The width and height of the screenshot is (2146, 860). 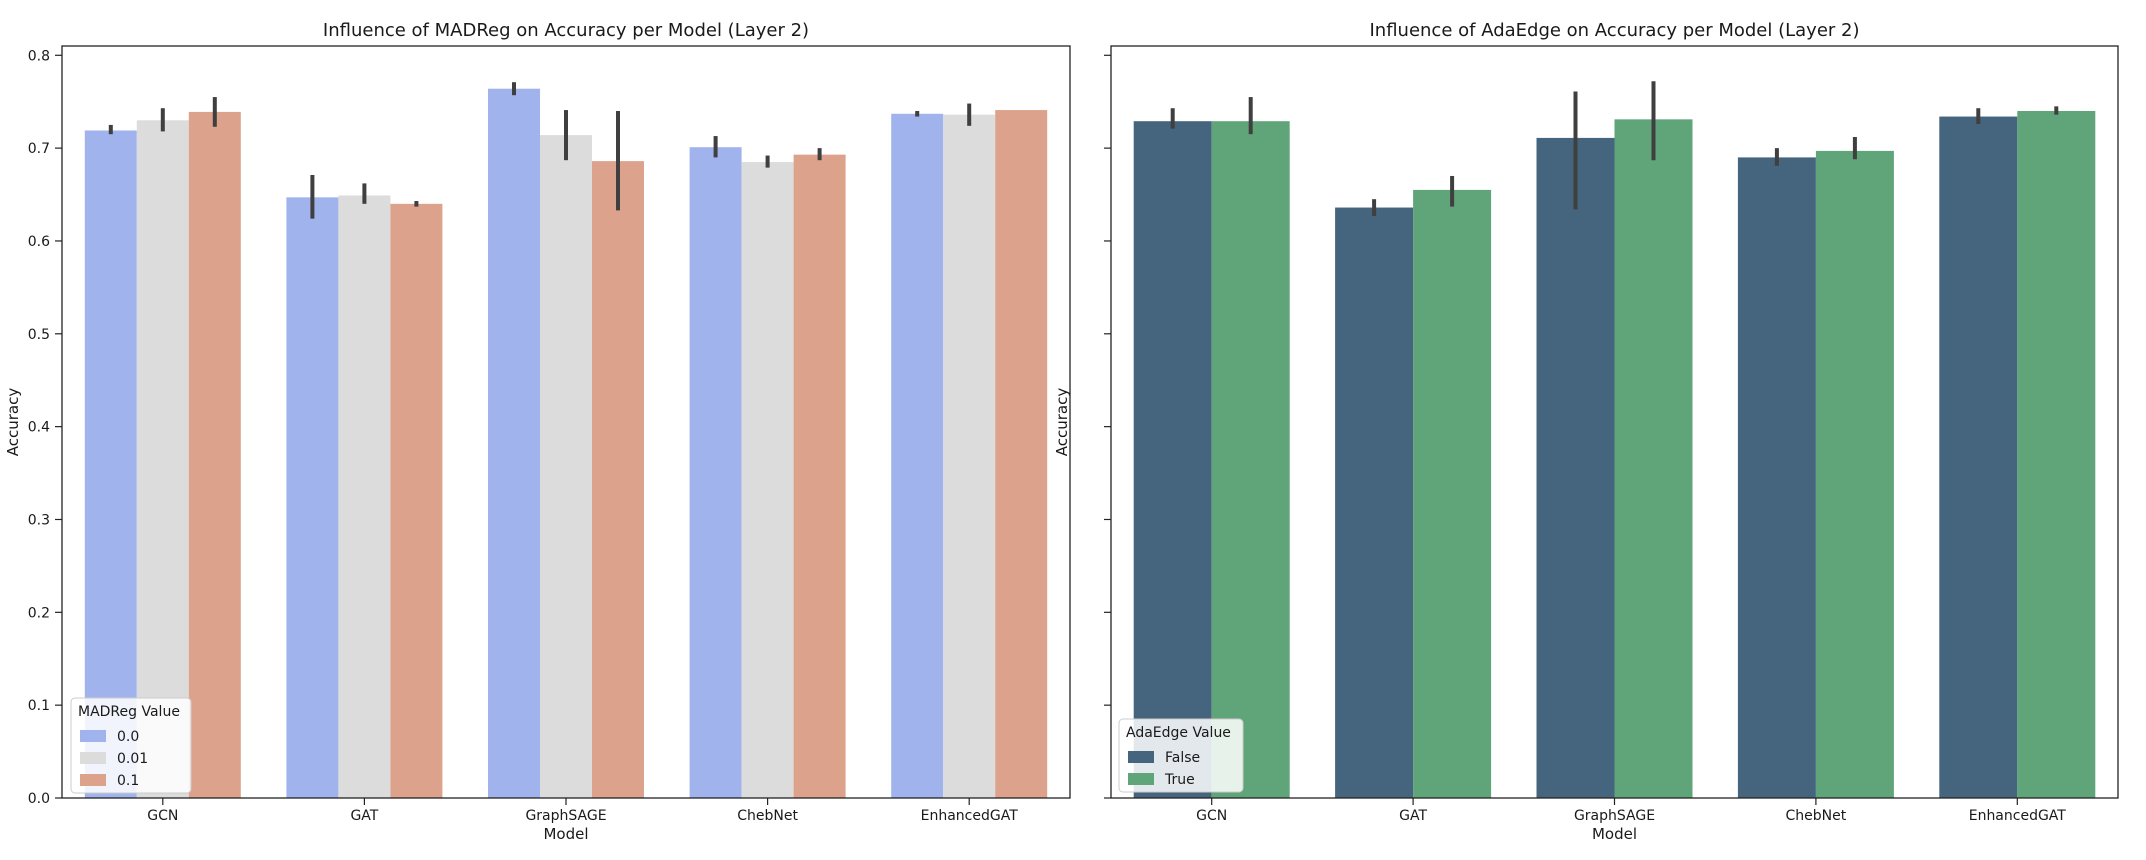 What do you see at coordinates (39, 428) in the screenshot?
I see `y-tick-label: 0.4` at bounding box center [39, 428].